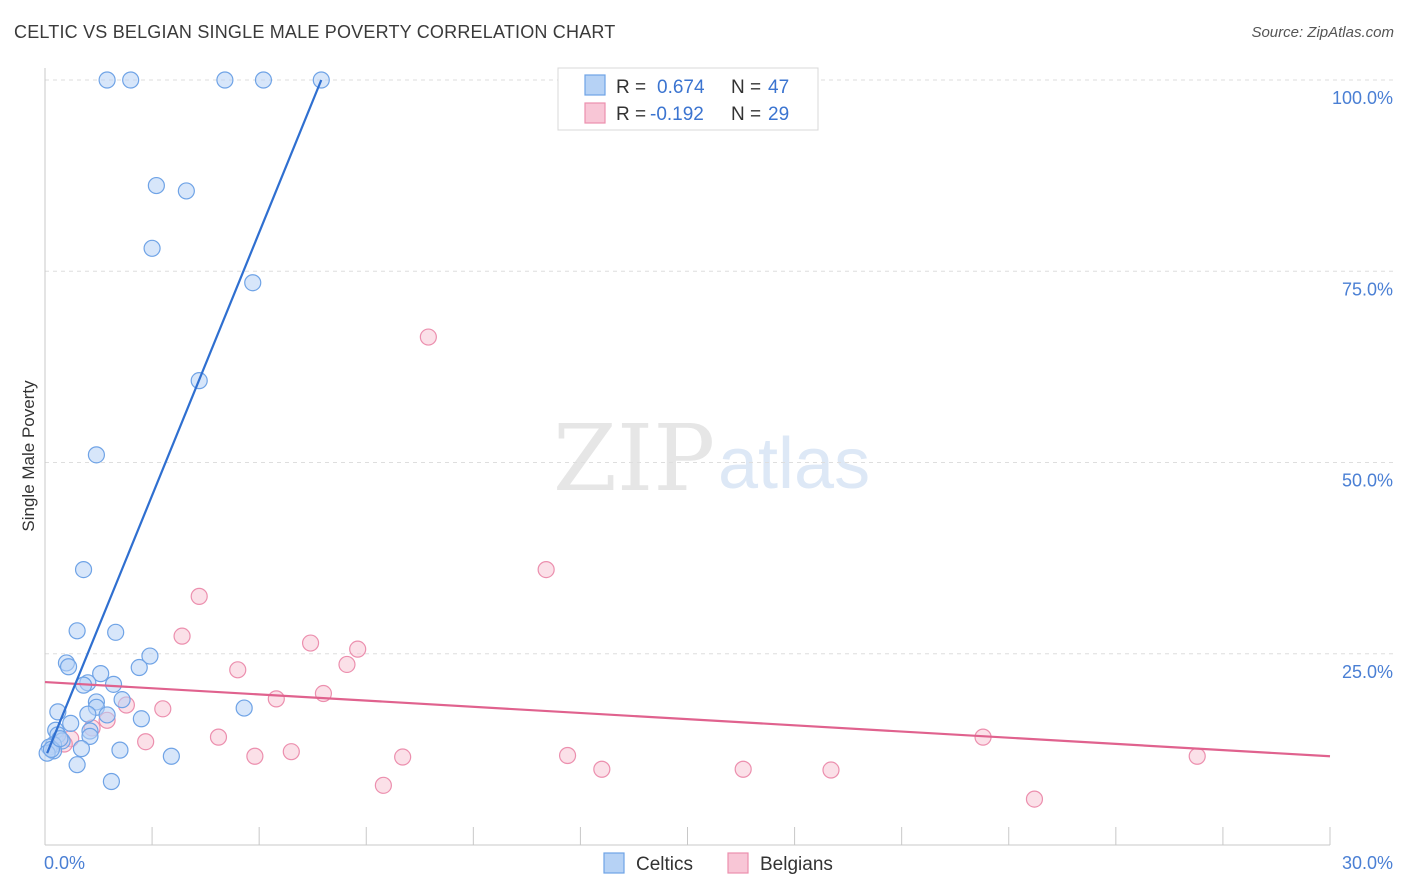 The width and height of the screenshot is (1406, 892). What do you see at coordinates (796, 864) in the screenshot?
I see `series-legend-label-belgians: Belgians` at bounding box center [796, 864].